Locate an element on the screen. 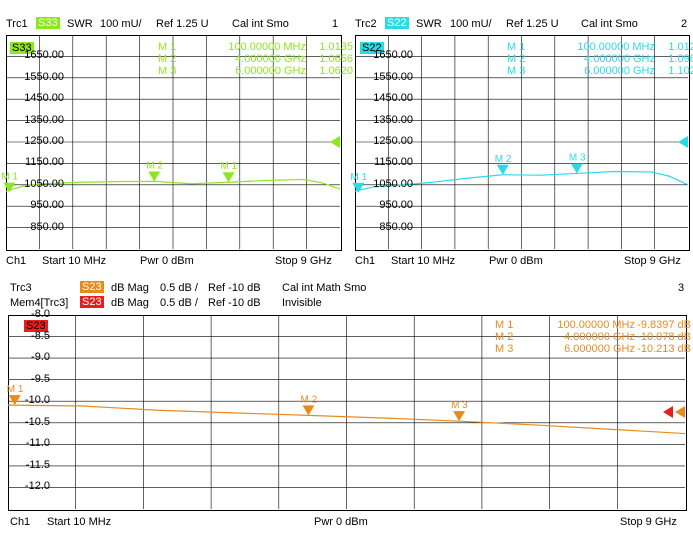 The image size is (693, 539). trace-param-chip: S33 is located at coordinates (48, 23).